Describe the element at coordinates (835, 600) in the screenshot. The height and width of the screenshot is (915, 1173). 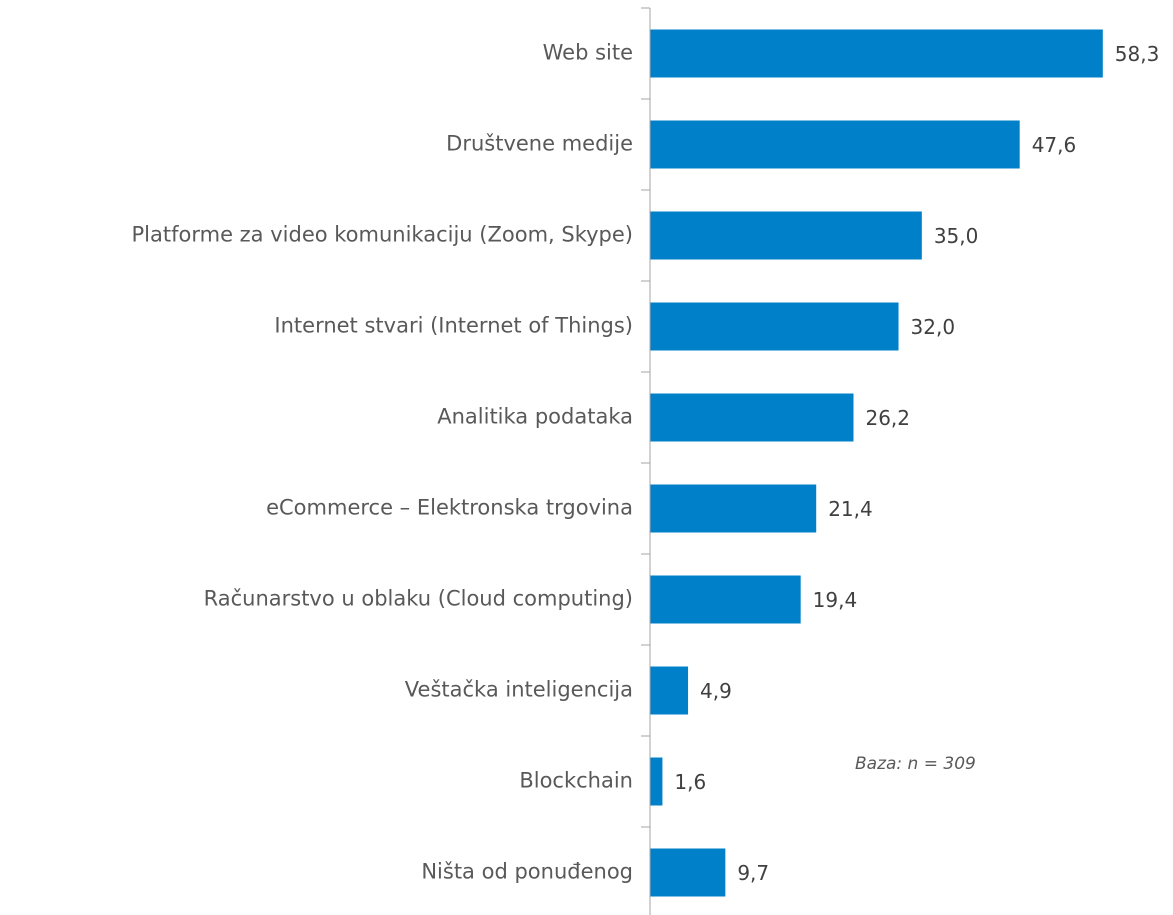
I see `value-label: 19,4` at that location.